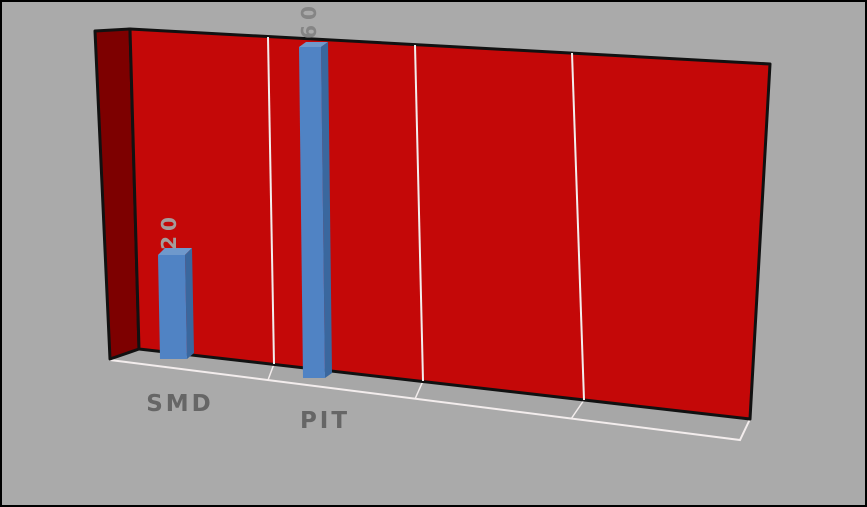 The width and height of the screenshot is (867, 507). I want to click on bar-smd, so click(176, 303).